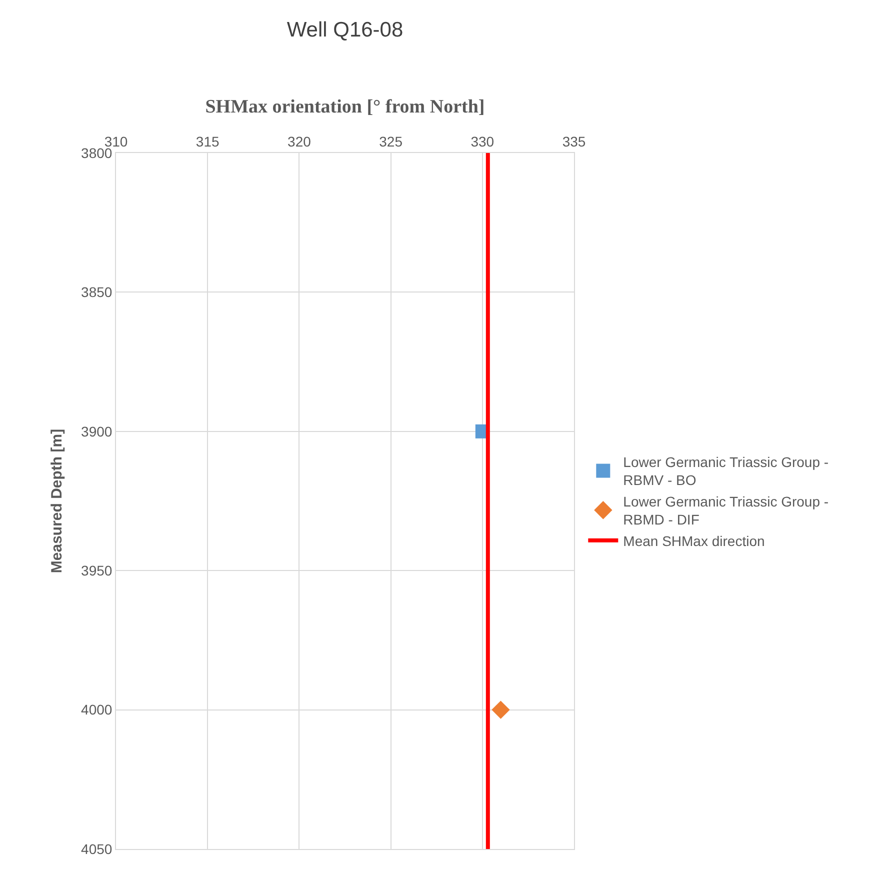  What do you see at coordinates (726, 471) in the screenshot?
I see `legend-label: Lower Germanic Triassic Group - RBMV - BO` at bounding box center [726, 471].